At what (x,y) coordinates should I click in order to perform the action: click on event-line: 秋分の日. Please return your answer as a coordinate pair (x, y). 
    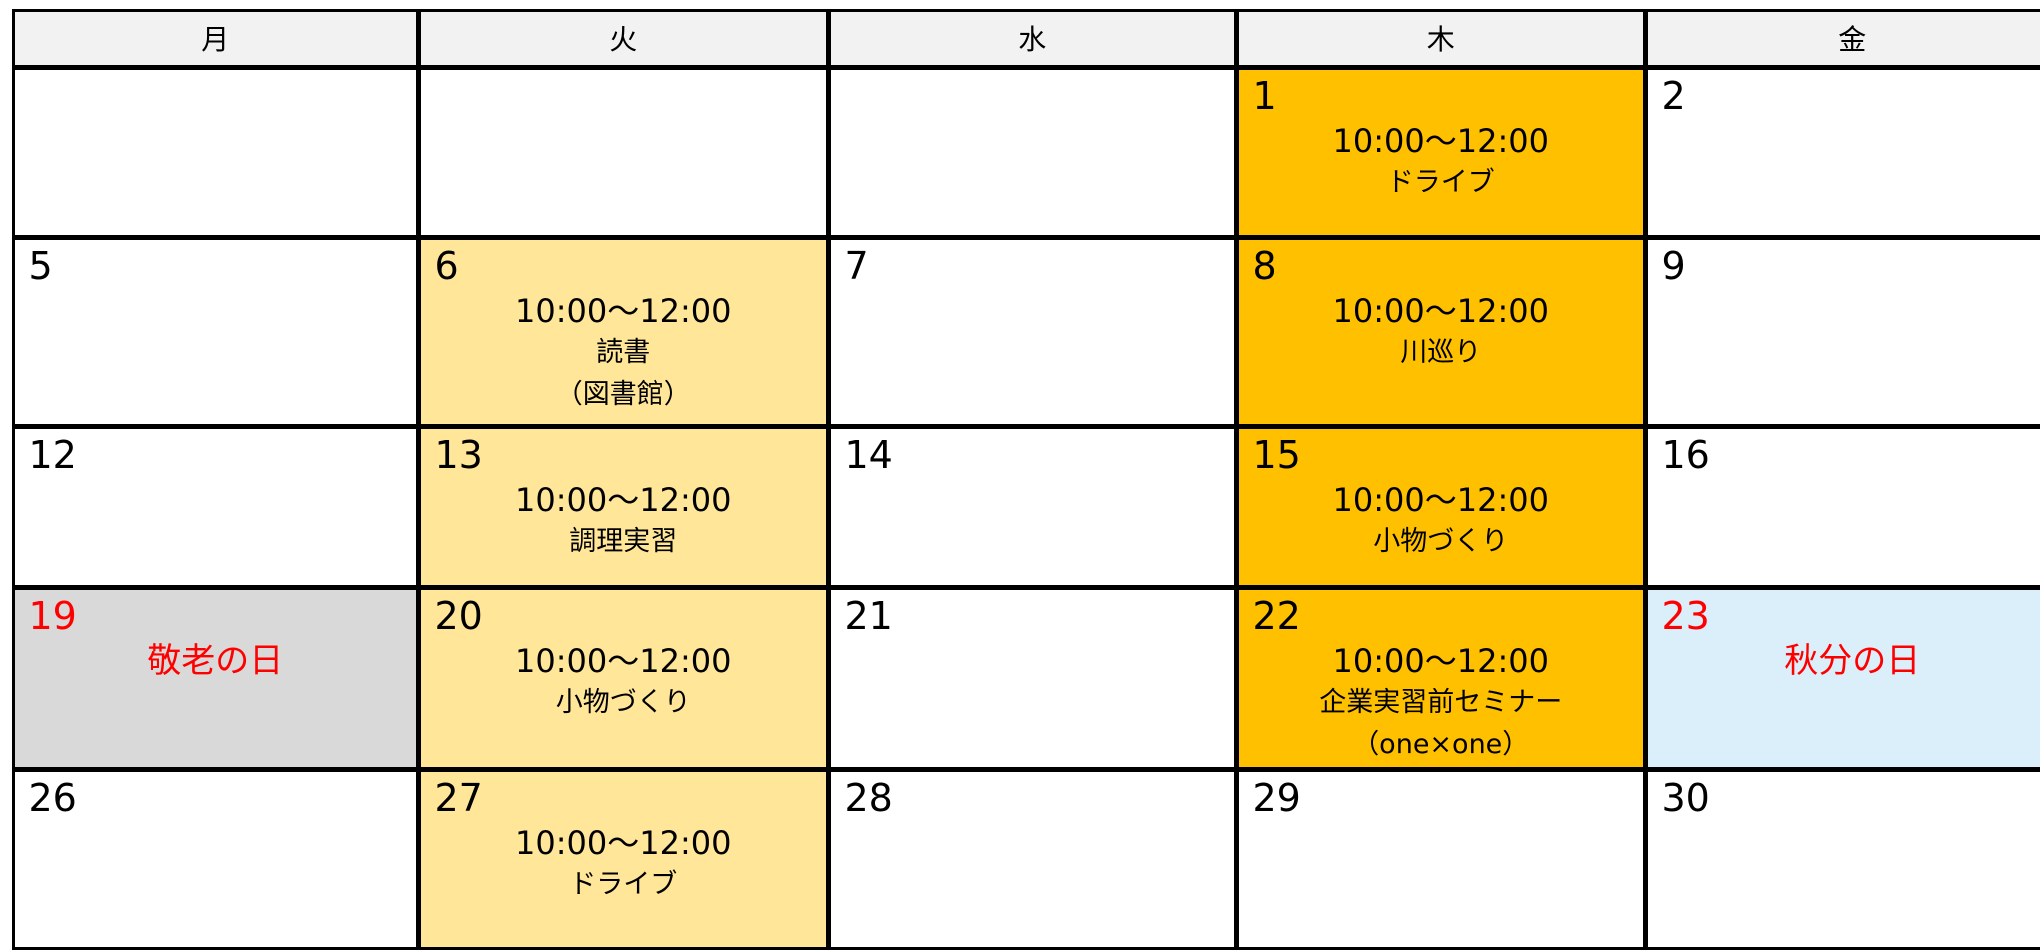
    Looking at the image, I should click on (1844, 661).